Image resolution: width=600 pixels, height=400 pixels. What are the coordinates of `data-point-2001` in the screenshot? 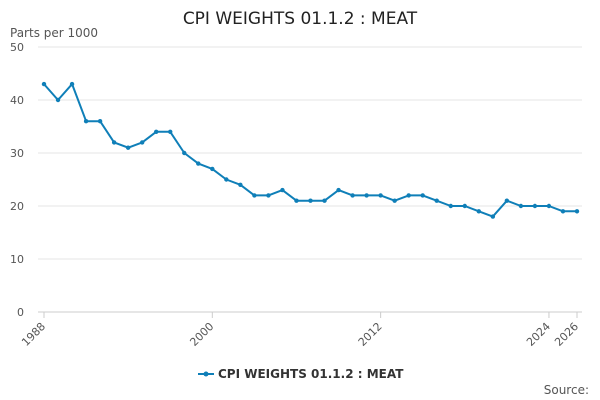 It's located at (226, 179).